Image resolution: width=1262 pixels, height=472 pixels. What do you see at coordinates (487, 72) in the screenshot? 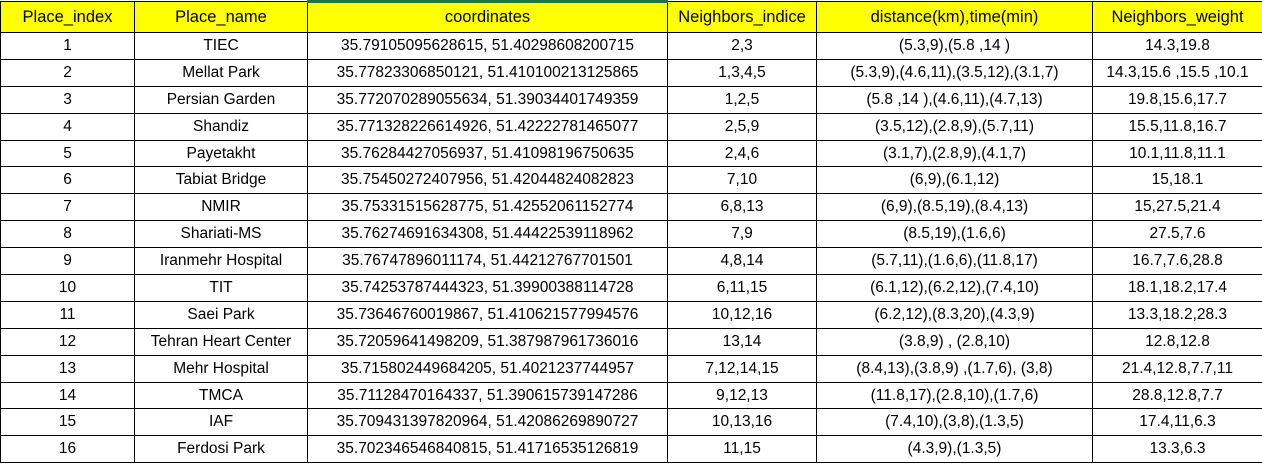
I see `cell-coordinates: 35.77823306850121, 51.410100213125865` at bounding box center [487, 72].